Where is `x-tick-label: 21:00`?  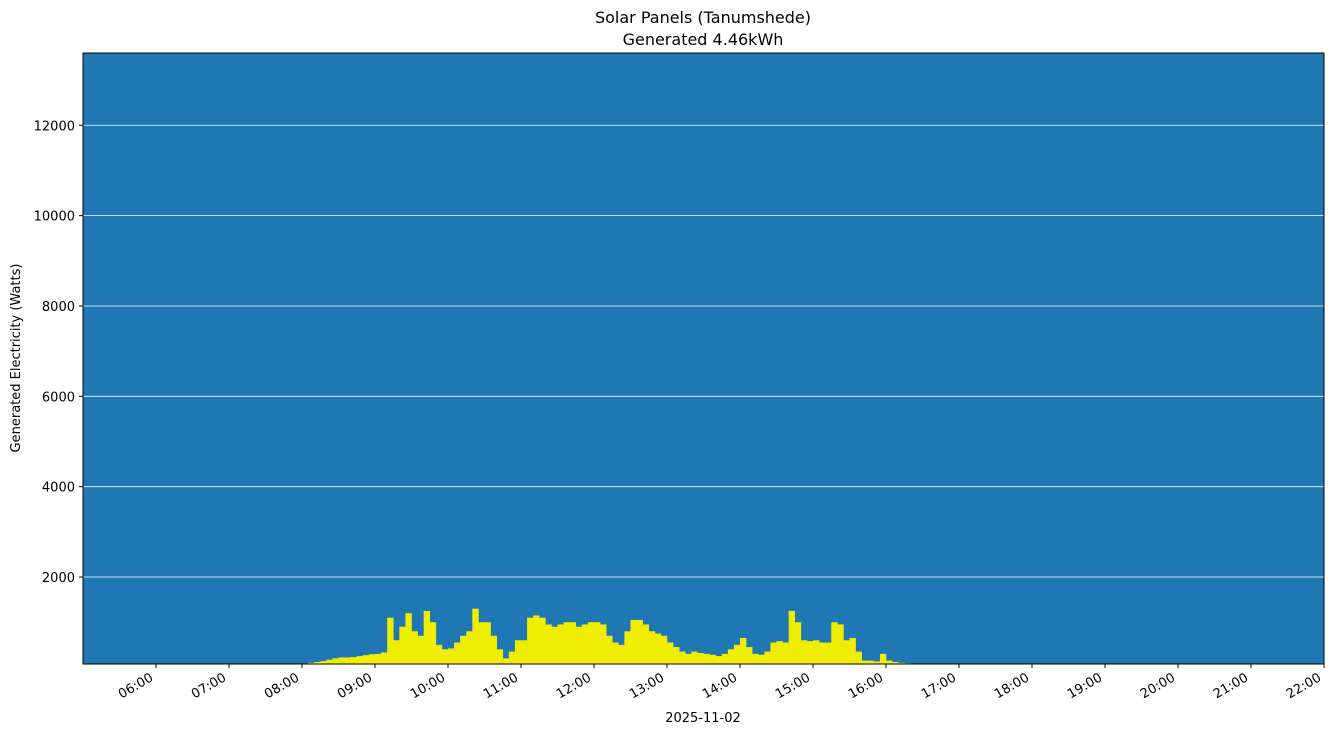 x-tick-label: 21:00 is located at coordinates (1231, 686).